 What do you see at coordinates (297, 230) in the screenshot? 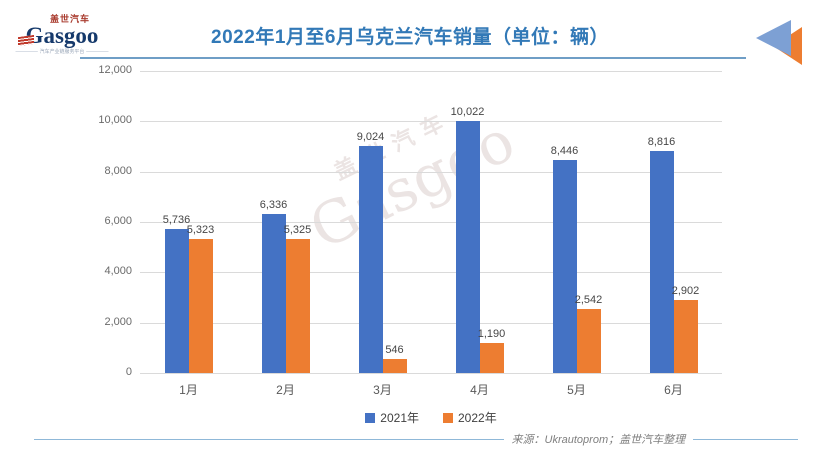
I see `bar-value-label: 5,325` at bounding box center [297, 230].